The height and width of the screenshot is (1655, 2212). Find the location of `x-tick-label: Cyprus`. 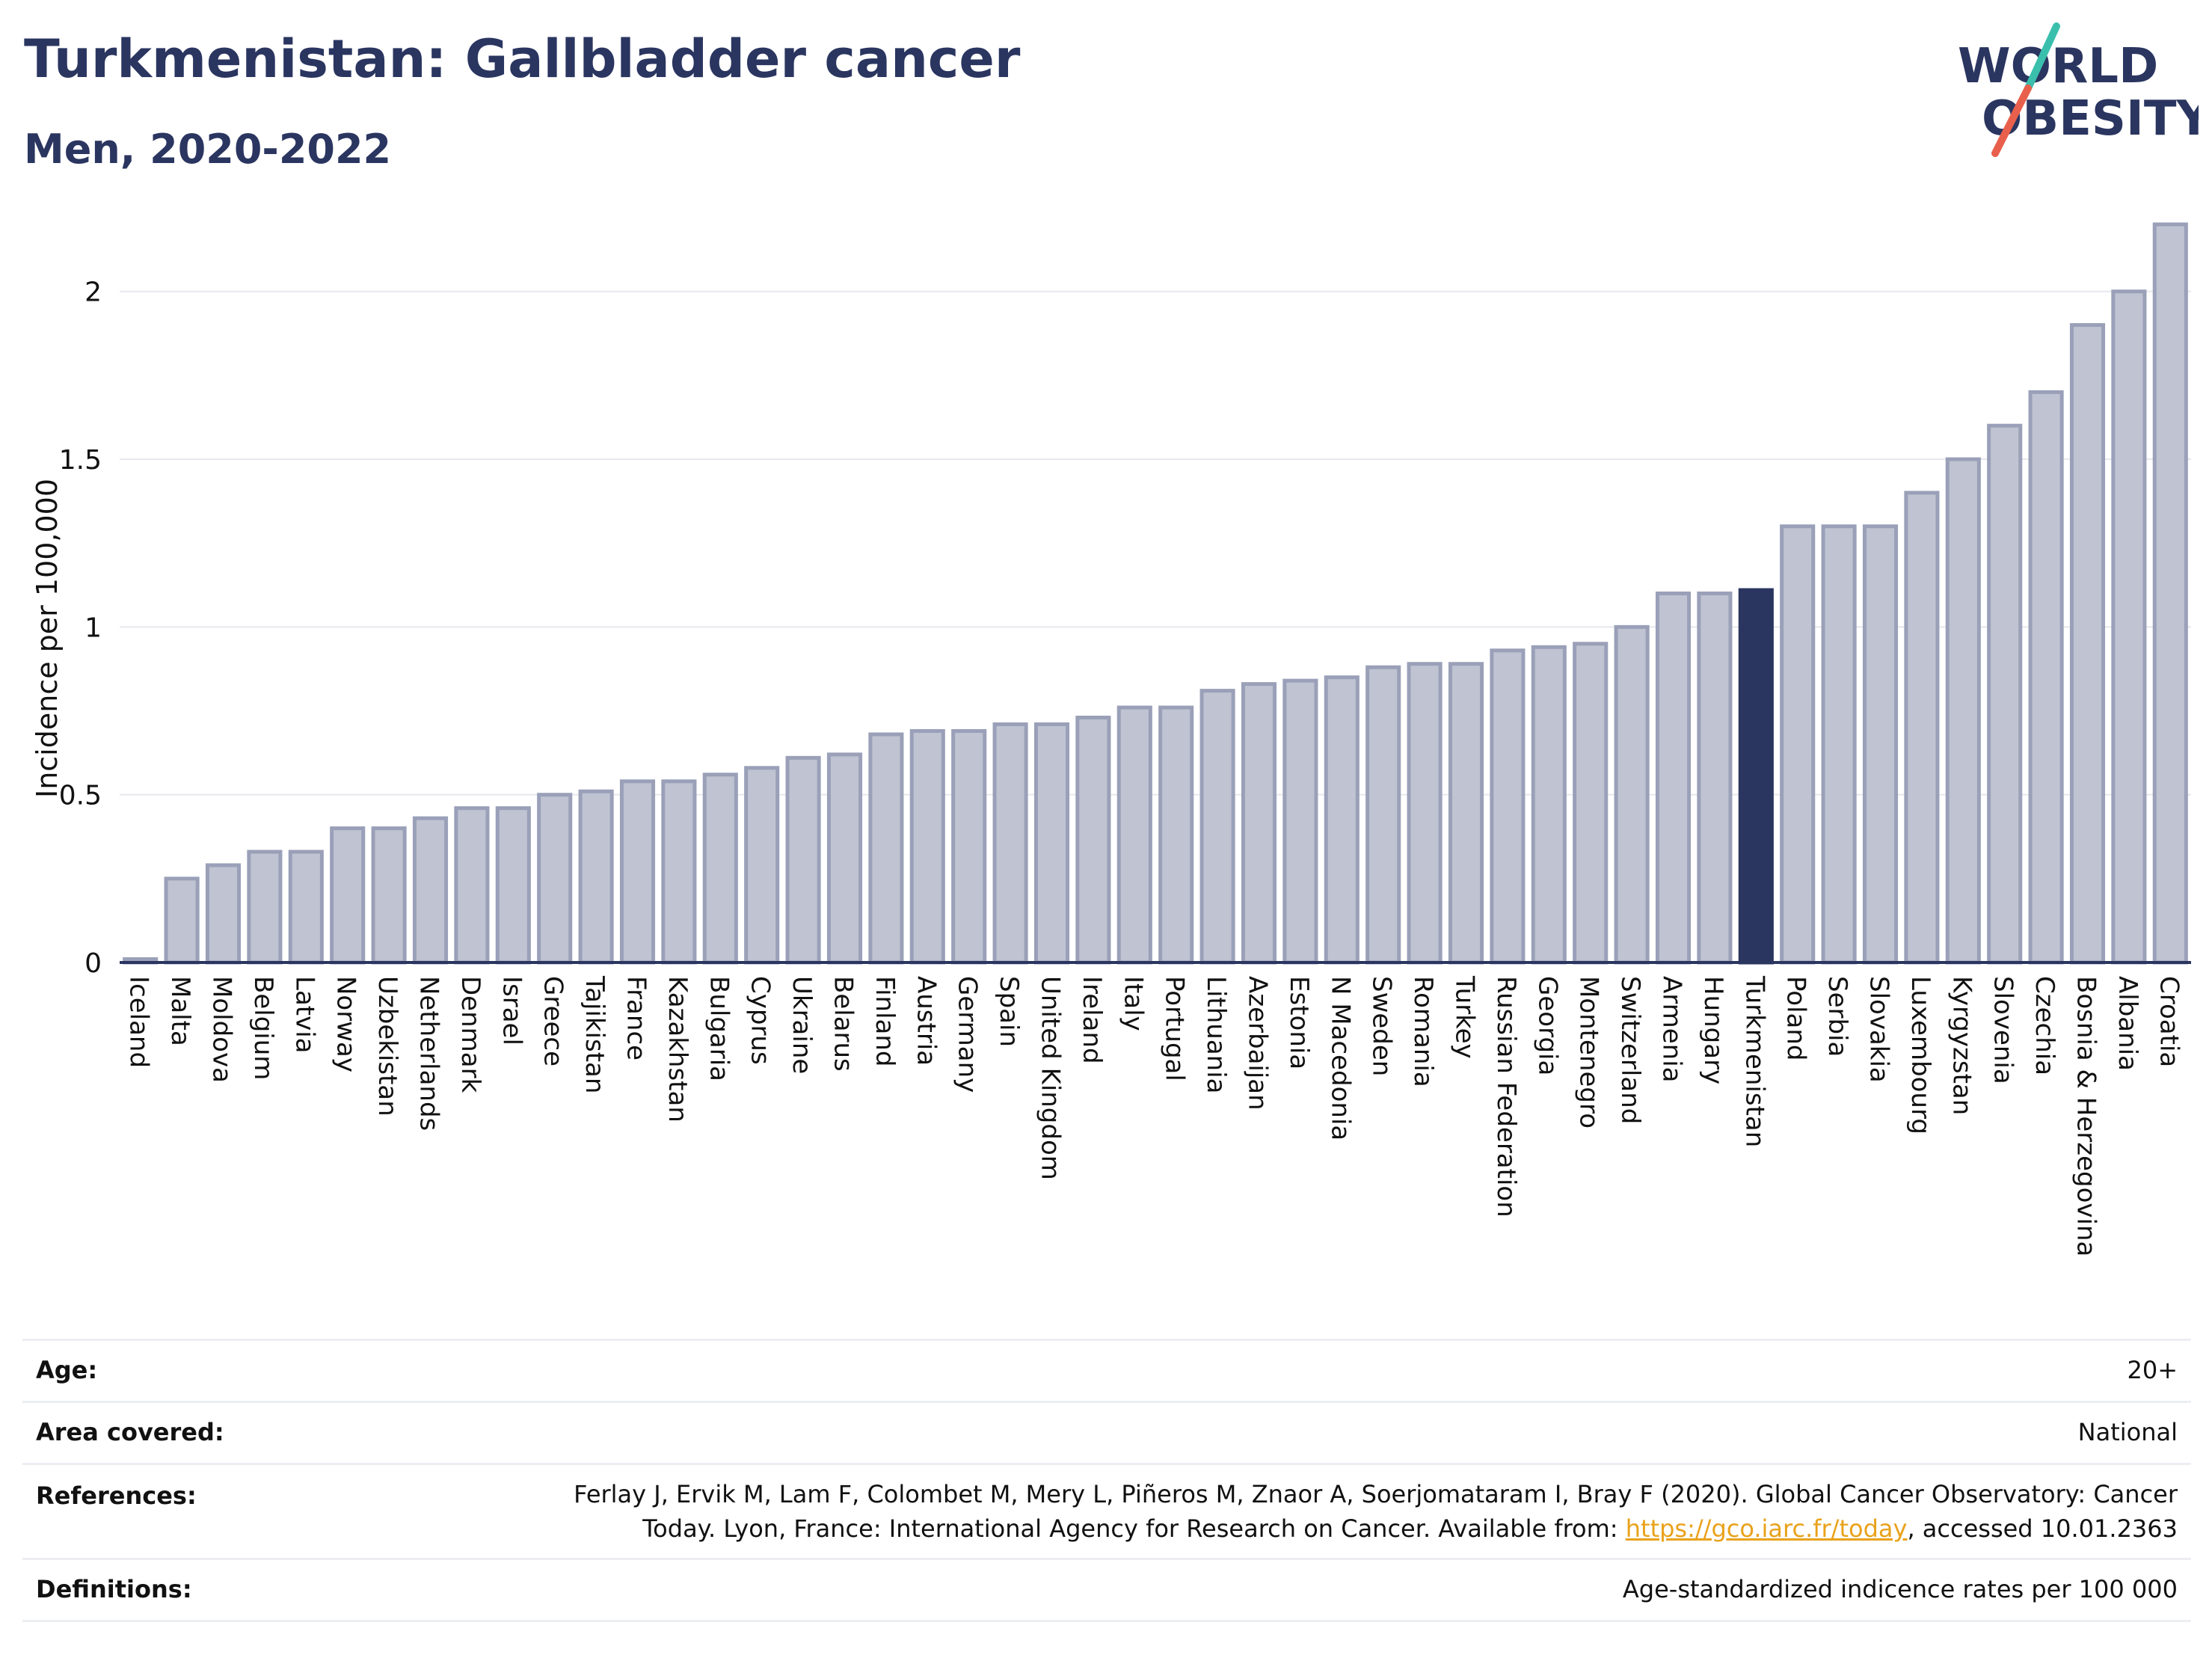

x-tick-label: Cyprus is located at coordinates (760, 1020).